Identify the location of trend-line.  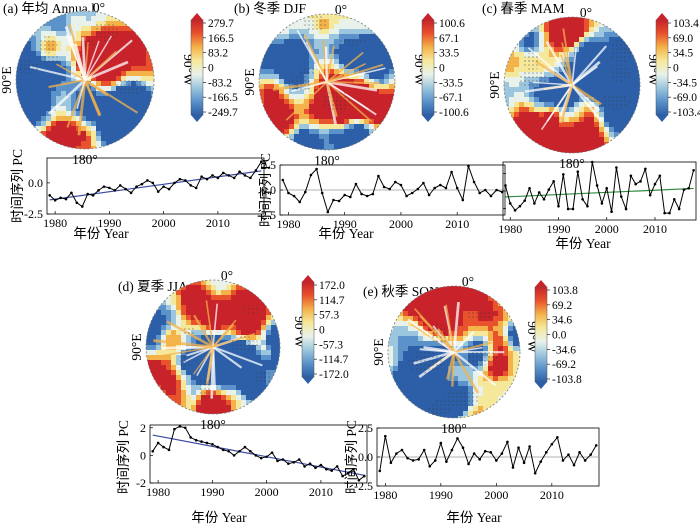
(258, 455).